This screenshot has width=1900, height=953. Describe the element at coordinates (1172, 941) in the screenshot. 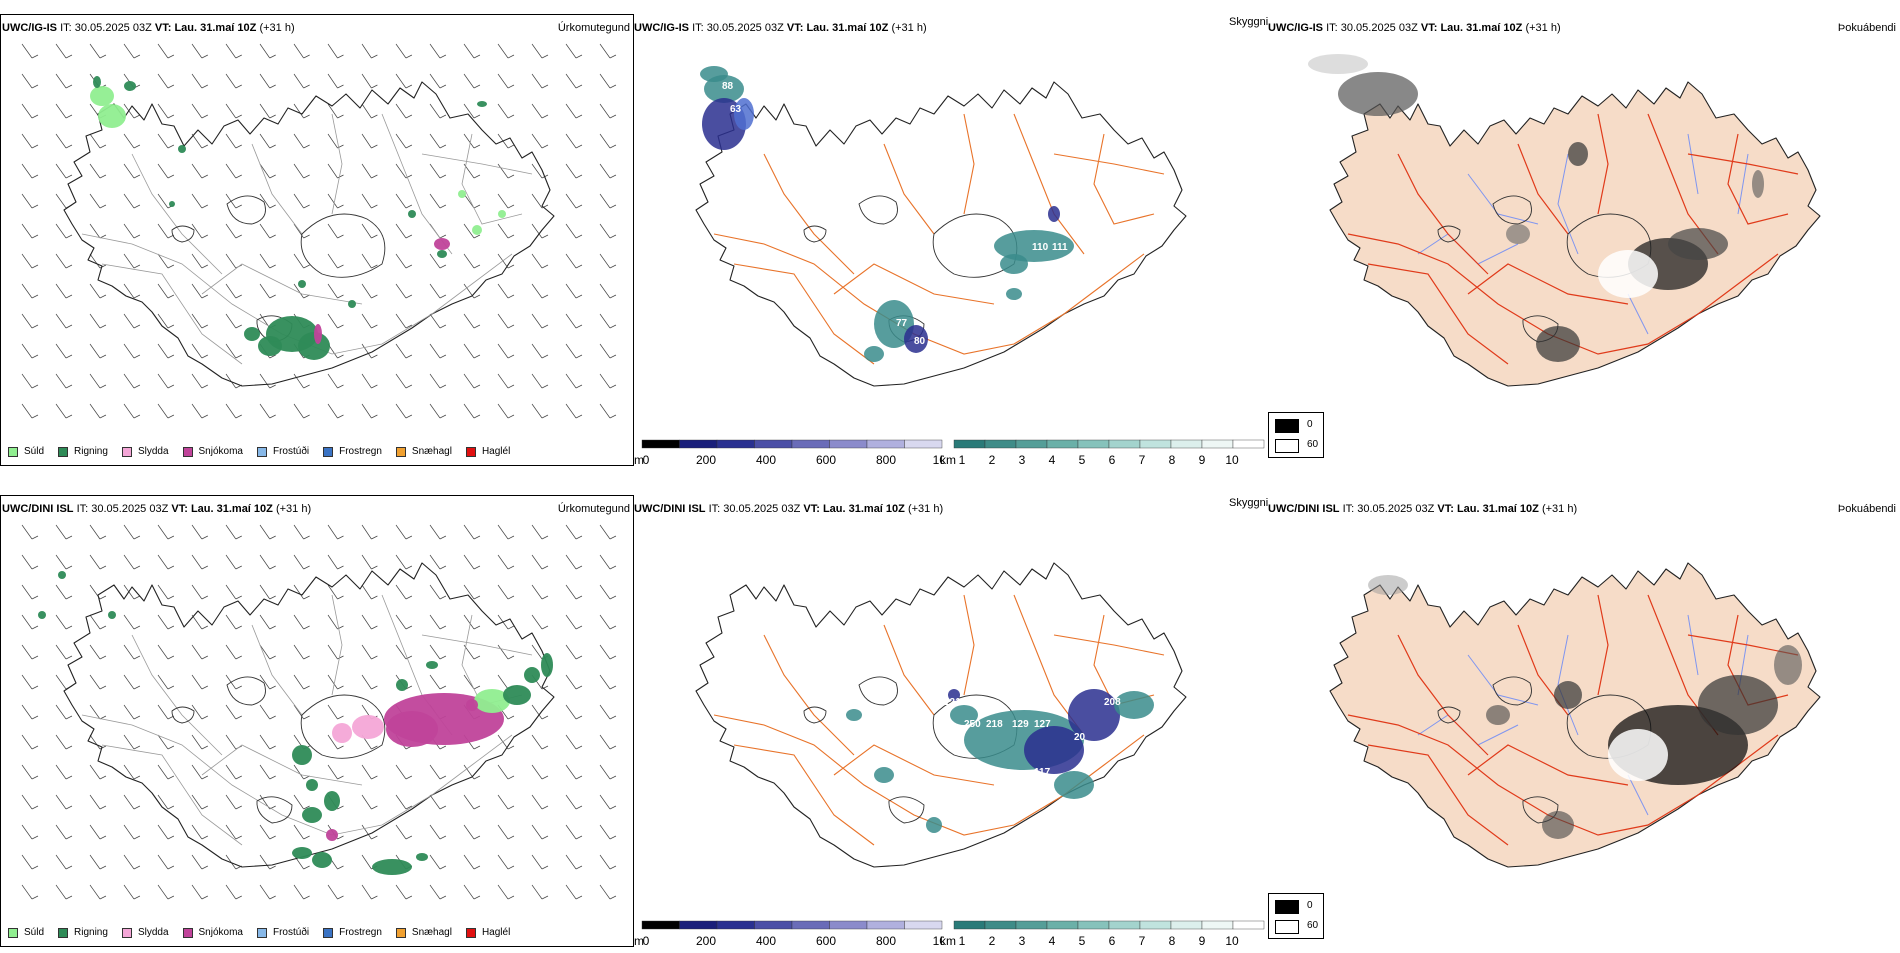

I see `visibility-tick: 8` at that location.